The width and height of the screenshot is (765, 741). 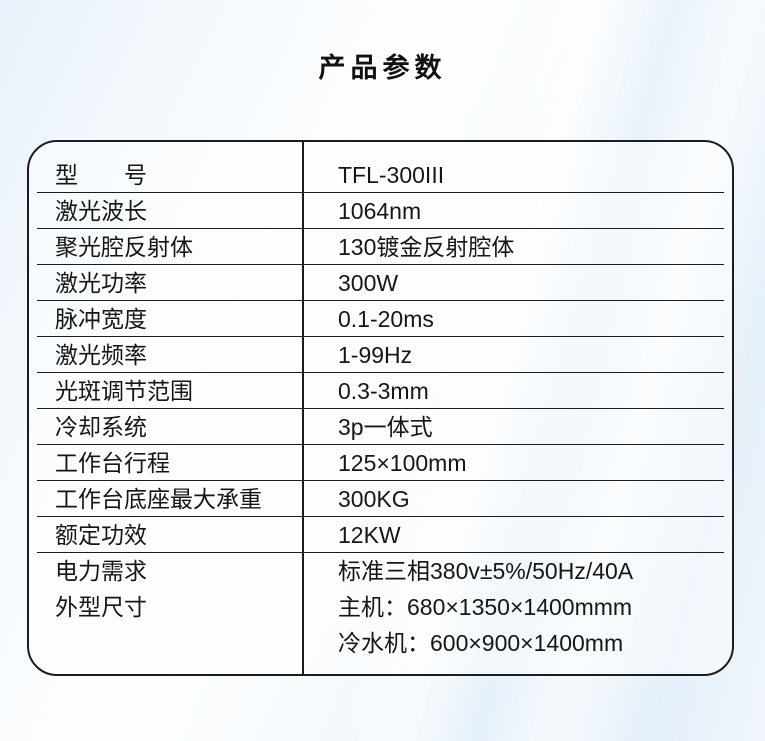 I want to click on spec-label: 电力需求, so click(x=101, y=571).